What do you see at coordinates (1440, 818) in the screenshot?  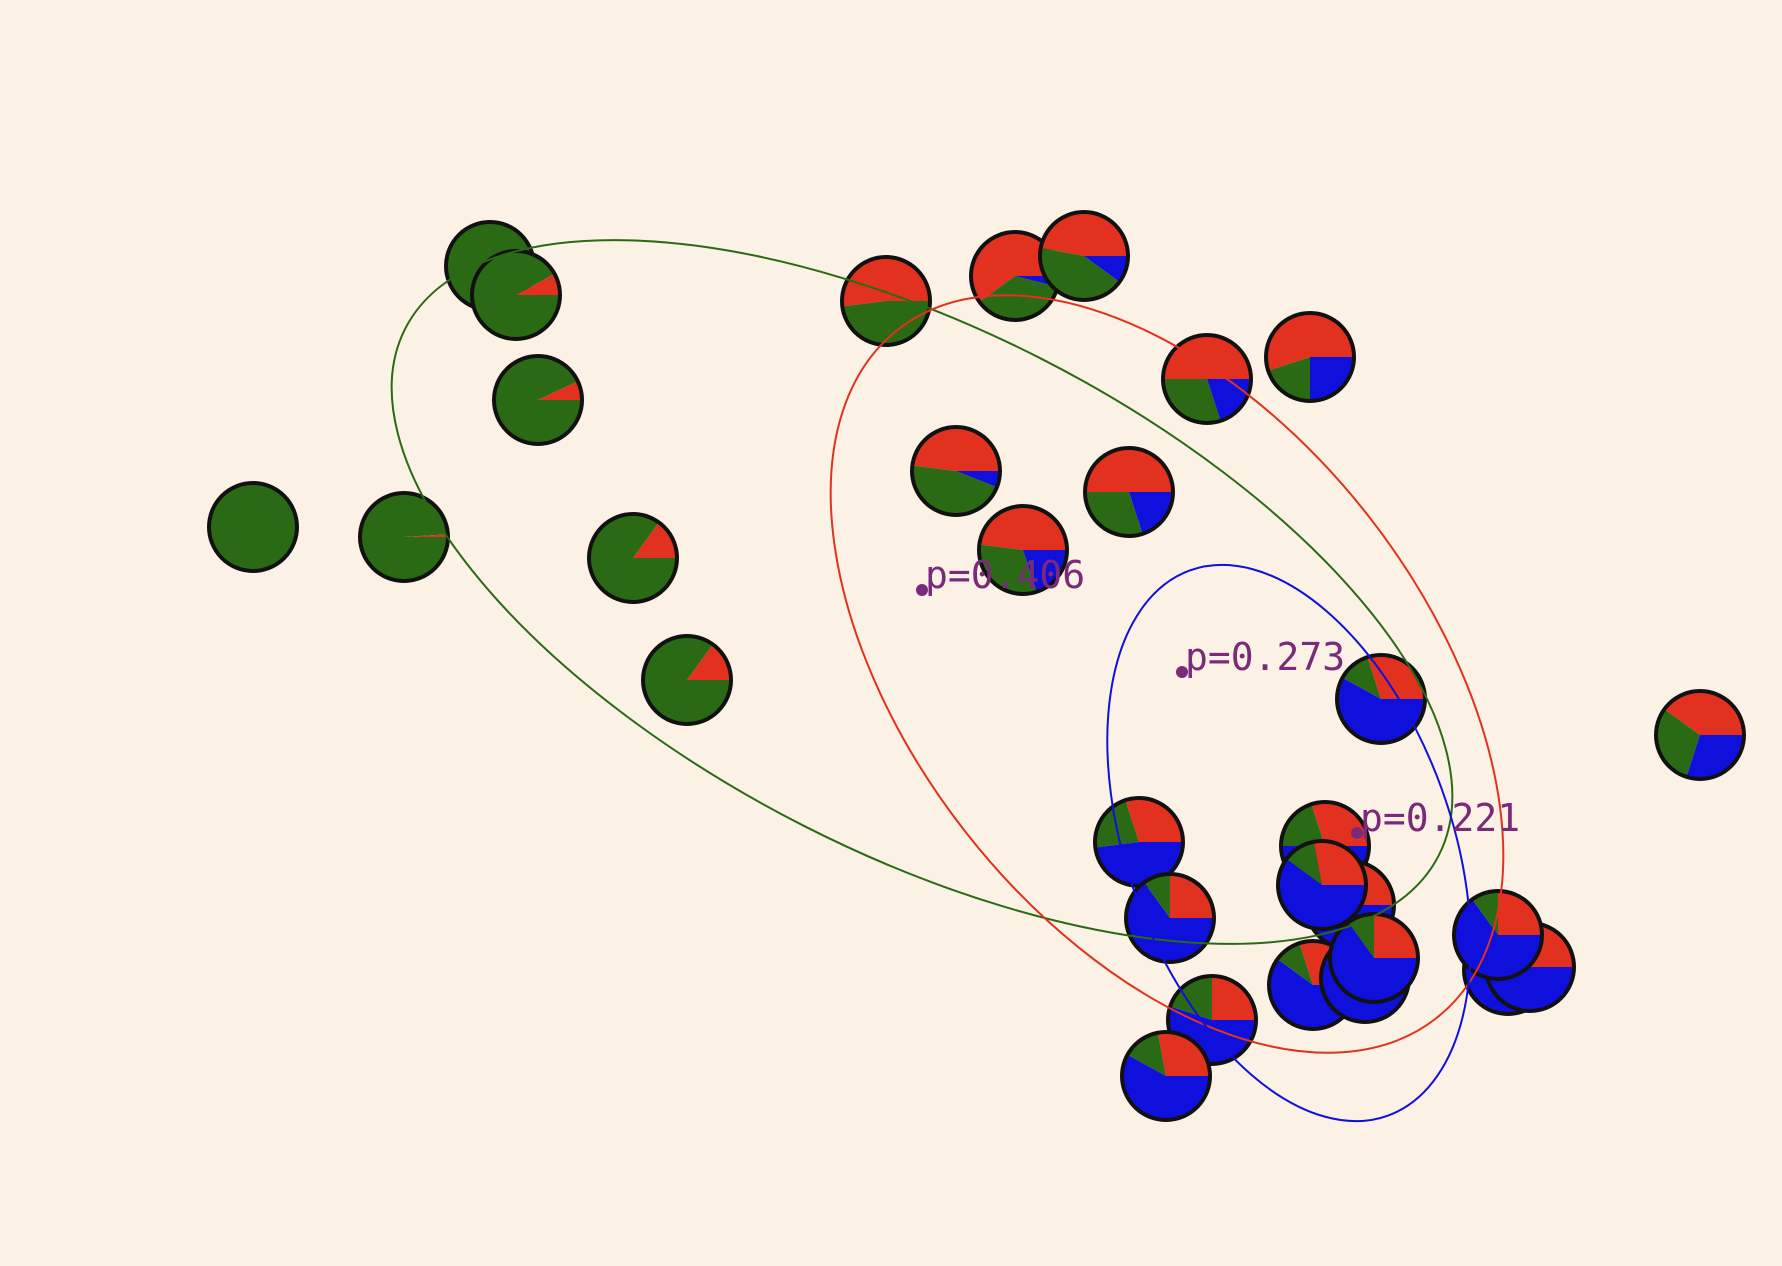 I see `probability-label: p=0.221` at bounding box center [1440, 818].